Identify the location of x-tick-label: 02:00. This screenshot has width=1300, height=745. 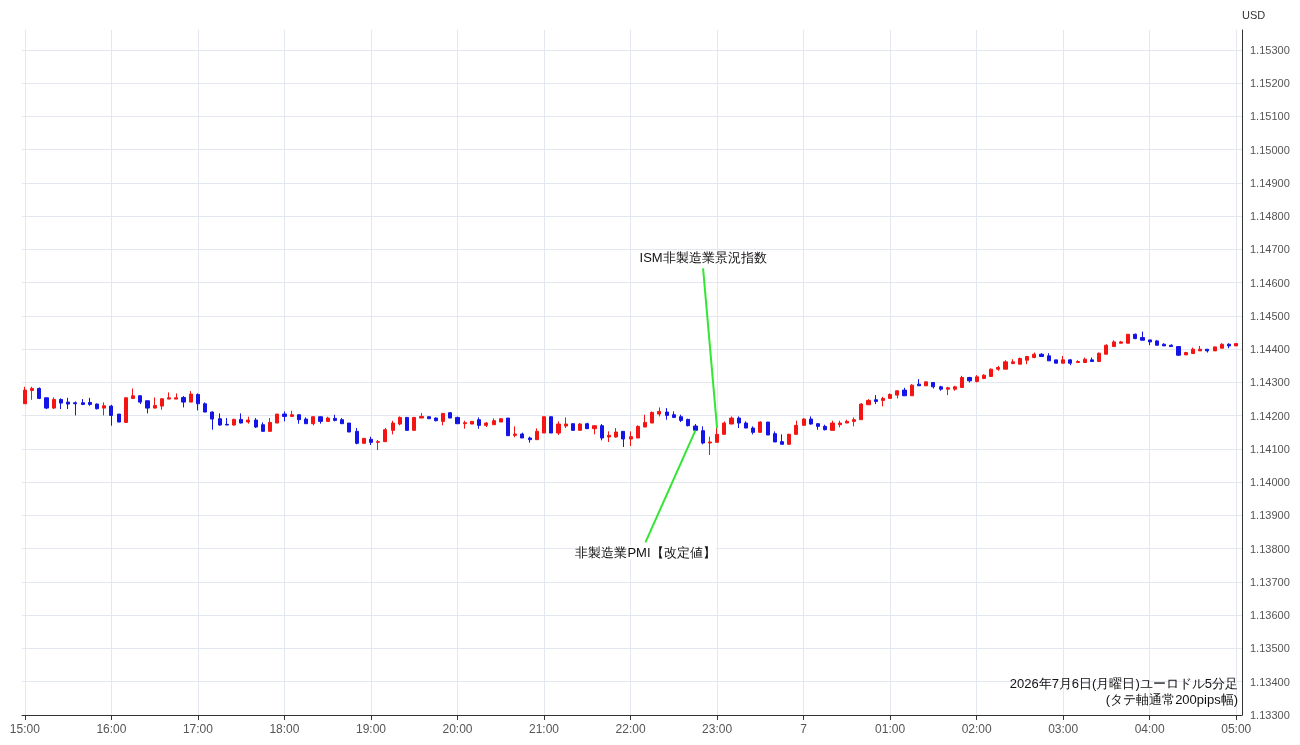
(976, 729).